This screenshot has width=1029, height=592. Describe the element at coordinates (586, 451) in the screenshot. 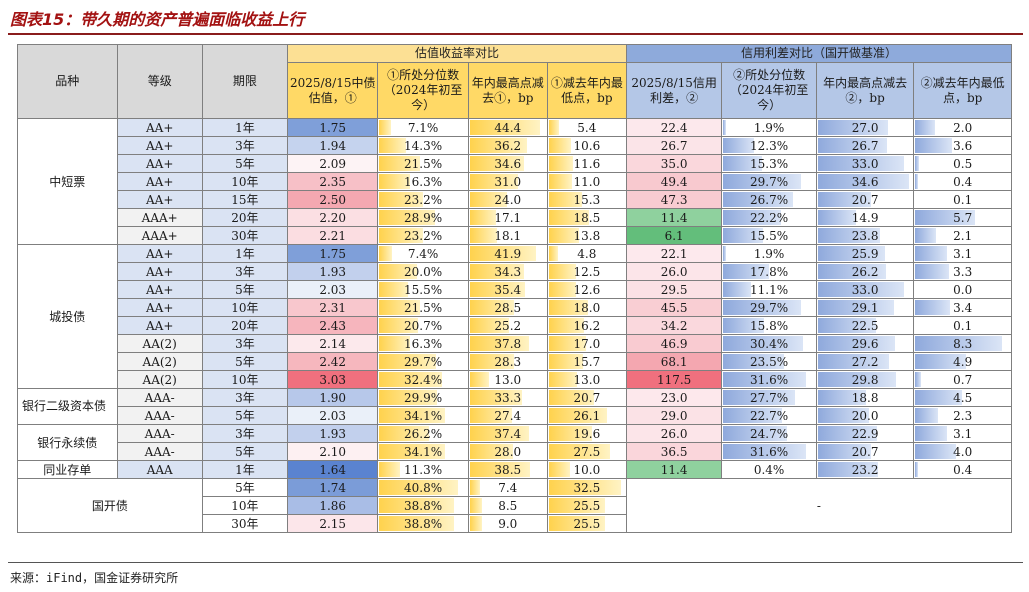

I see `value-minus-low-cell: 27.5` at that location.